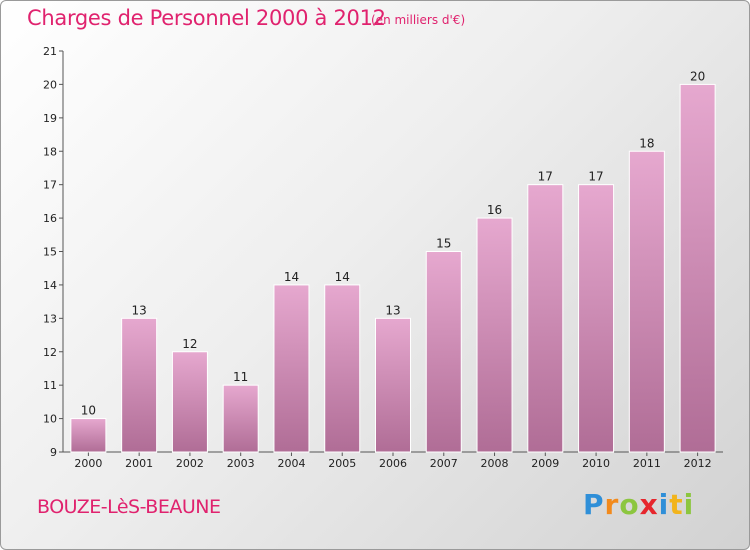 This screenshot has height=550, width=750. I want to click on x-tick-label: 2001, so click(139, 463).